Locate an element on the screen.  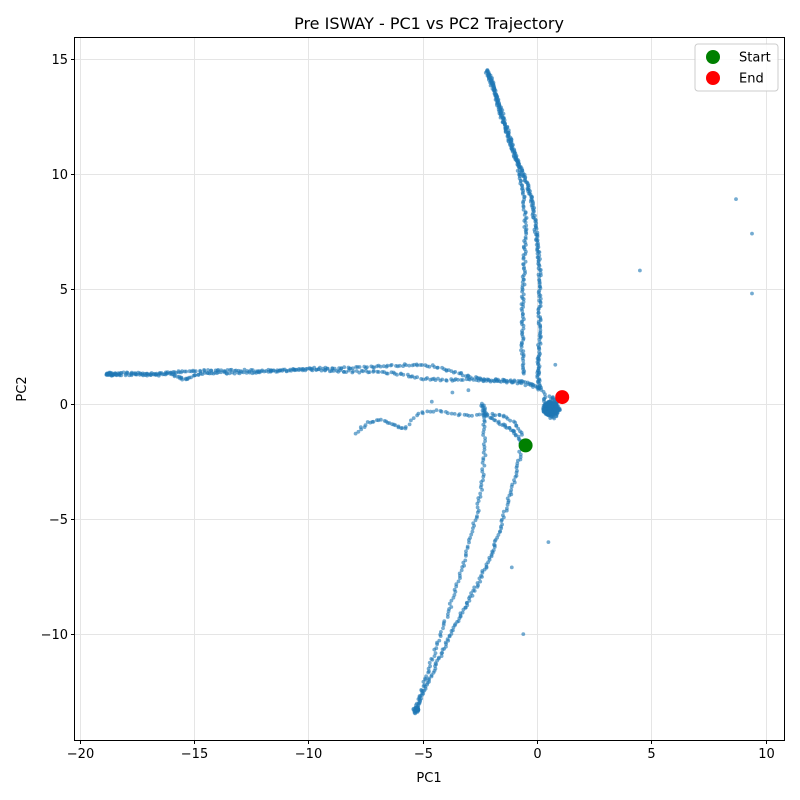
y-tick-label: 10 is located at coordinates (59, 175).